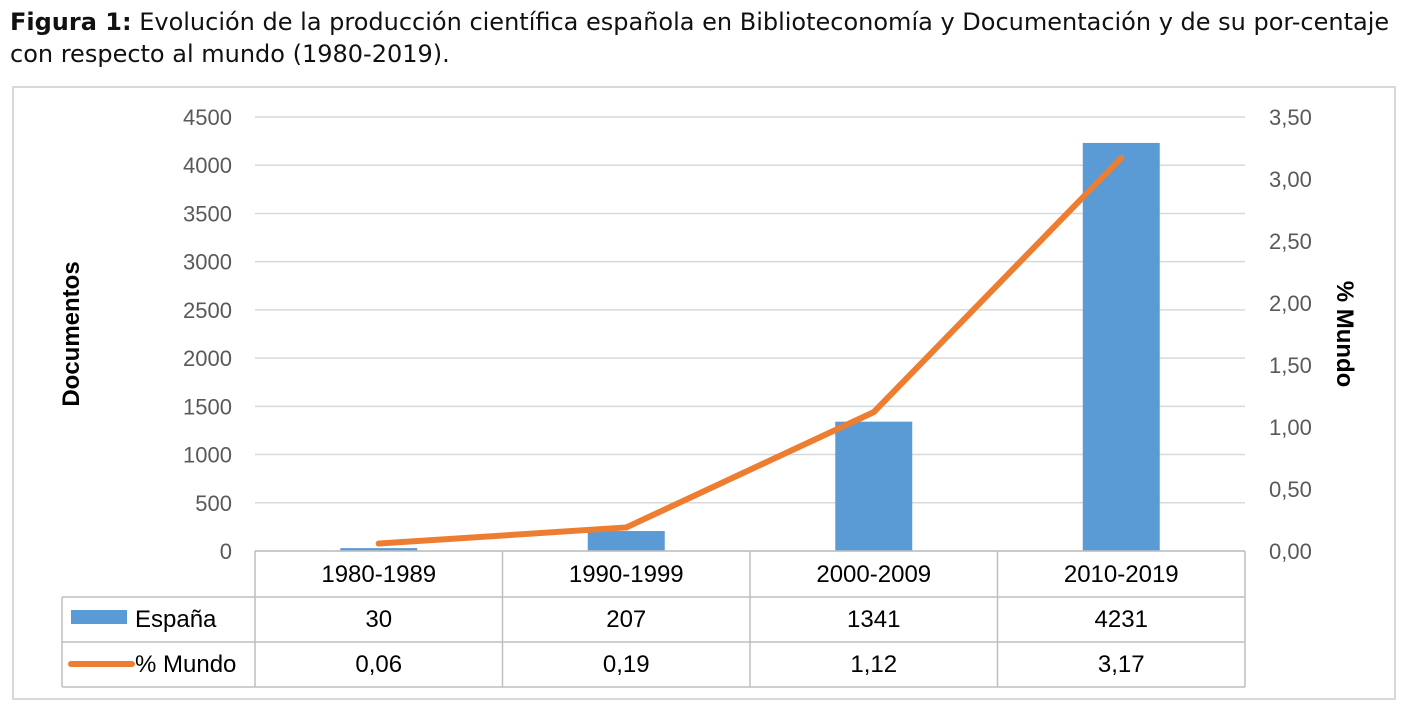 Image resolution: width=1416 pixels, height=715 pixels. Describe the element at coordinates (207, 213) in the screenshot. I see `y-tick-label: 3500` at that location.